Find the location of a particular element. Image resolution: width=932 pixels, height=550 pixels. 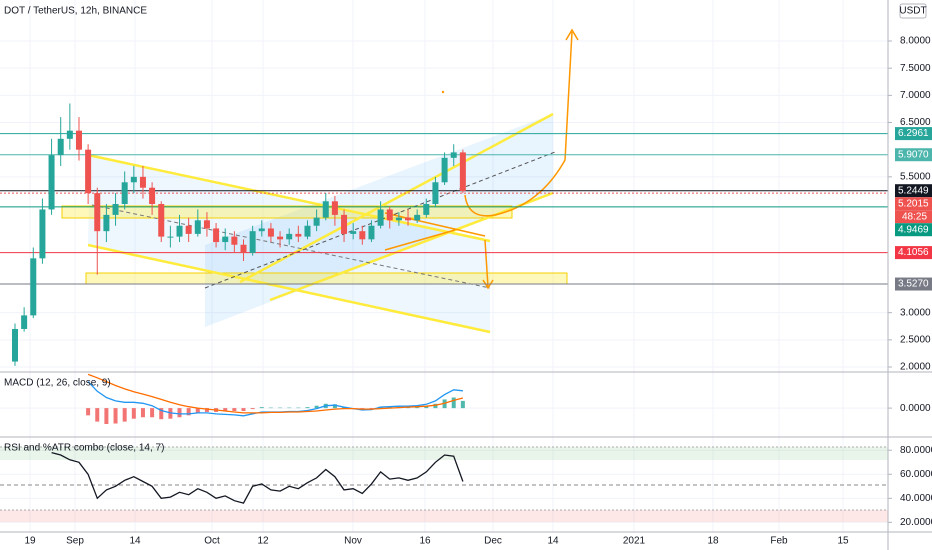

y-tick-label: 2.0000 is located at coordinates (915, 367).